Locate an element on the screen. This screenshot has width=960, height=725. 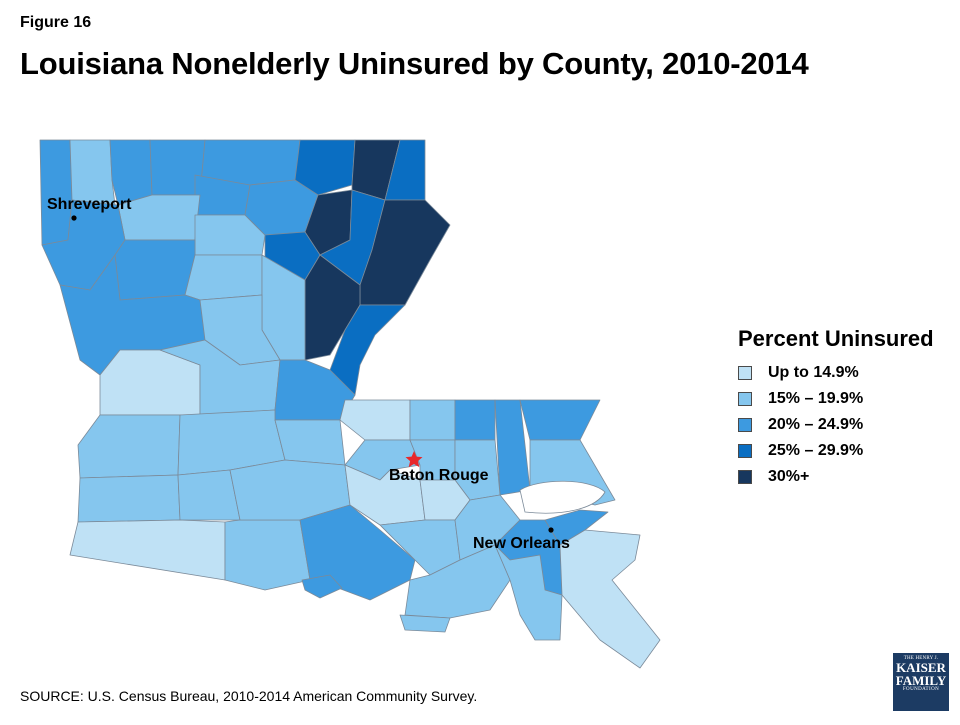
figure-label: Figure 16 is located at coordinates (56, 22).